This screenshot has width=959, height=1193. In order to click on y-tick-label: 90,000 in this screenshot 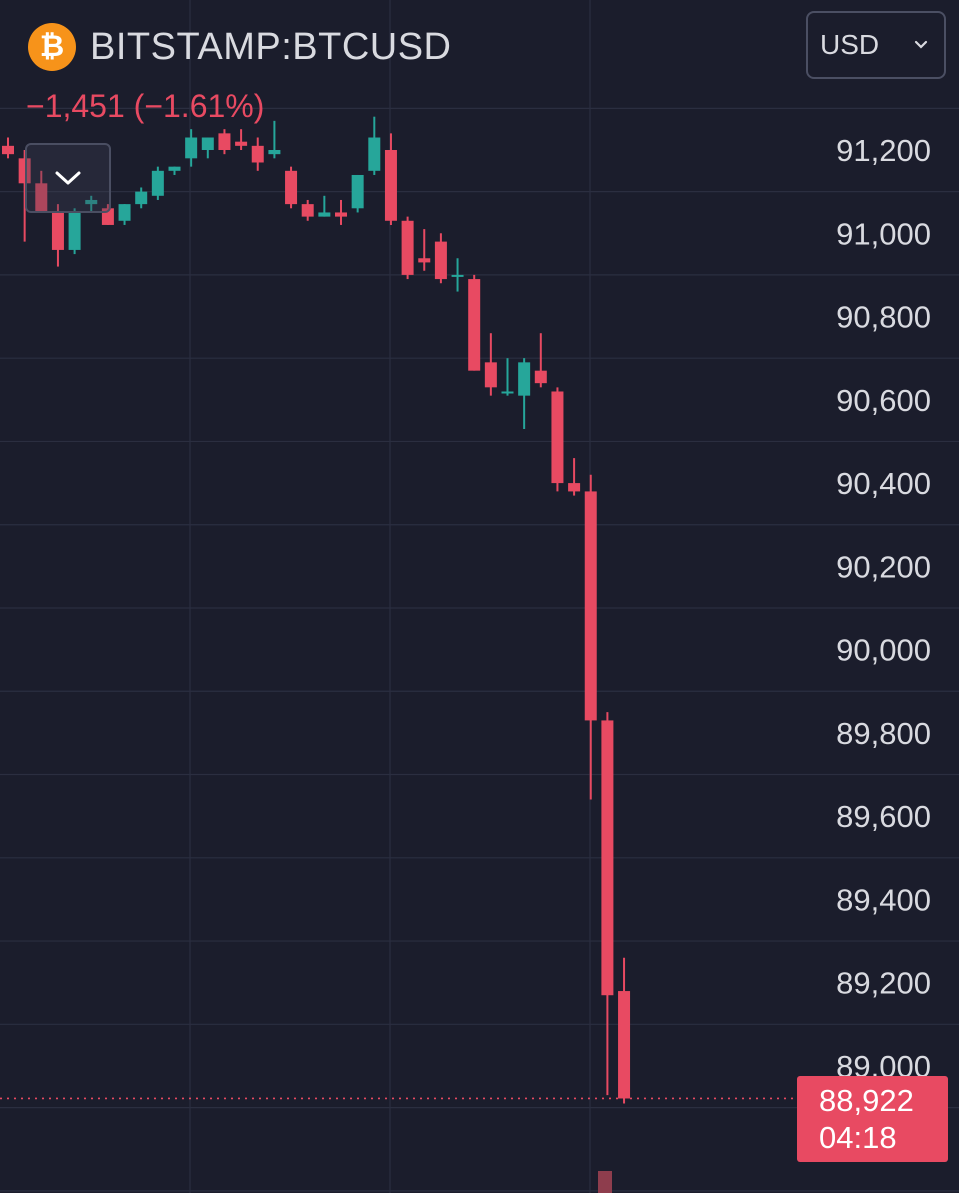, I will do `click(883, 650)`.